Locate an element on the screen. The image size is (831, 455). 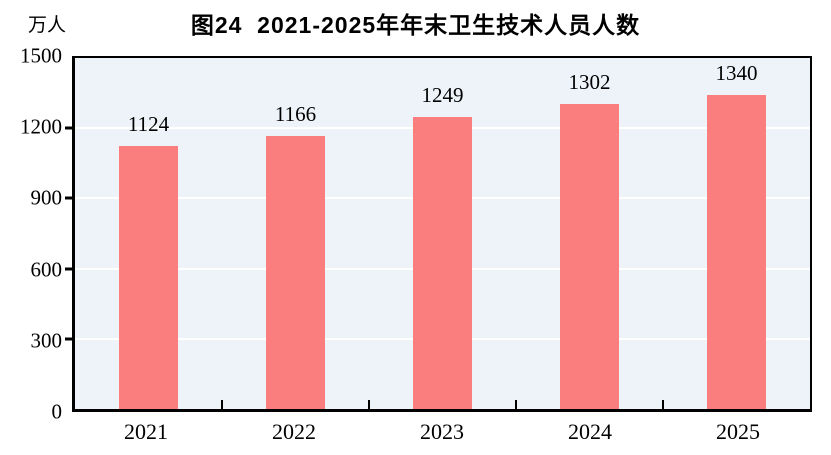
y-tick-label-1200: 1200 is located at coordinates (41, 126).